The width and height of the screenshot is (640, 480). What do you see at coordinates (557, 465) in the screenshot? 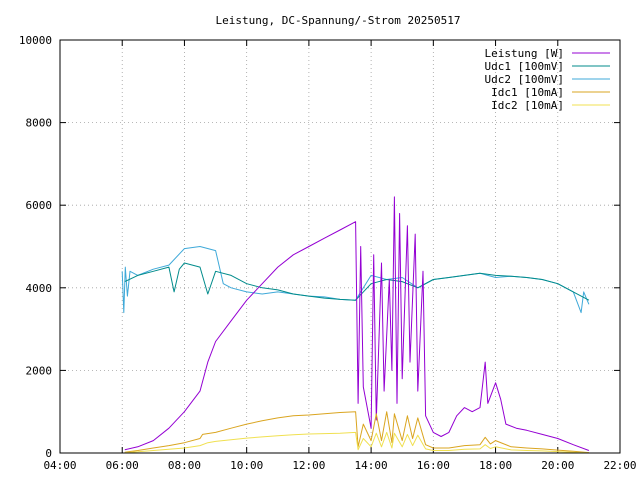
I see `x-tick-label: 20:00` at bounding box center [557, 465].